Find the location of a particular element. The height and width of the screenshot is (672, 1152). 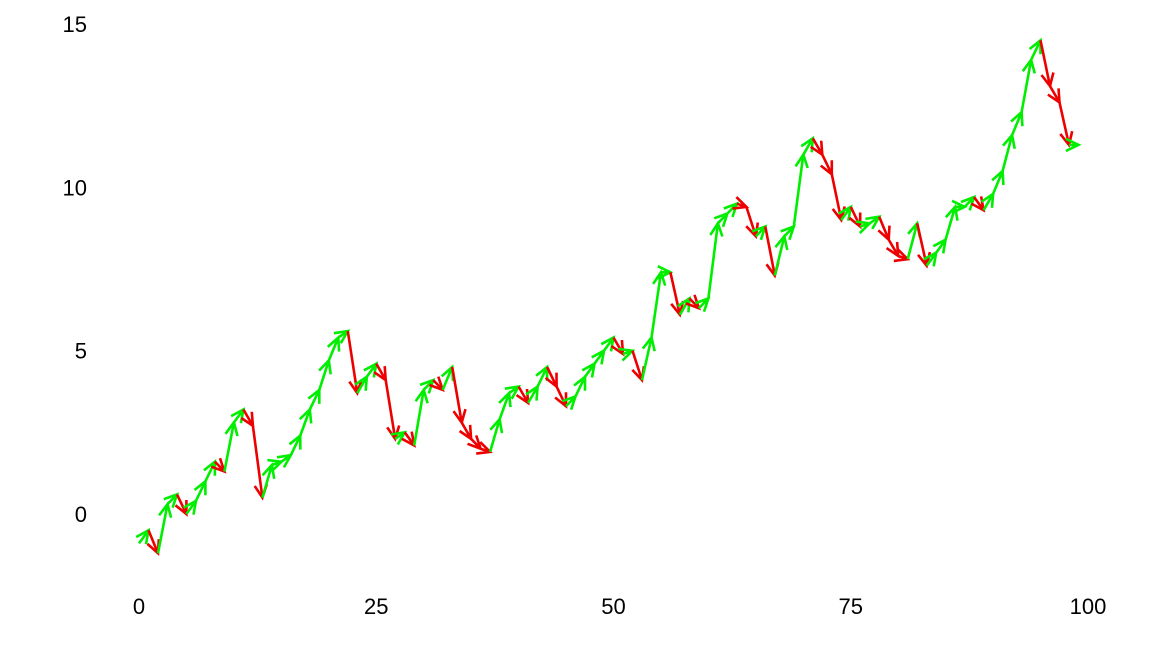

x-tick-label: 75 is located at coordinates (851, 606).